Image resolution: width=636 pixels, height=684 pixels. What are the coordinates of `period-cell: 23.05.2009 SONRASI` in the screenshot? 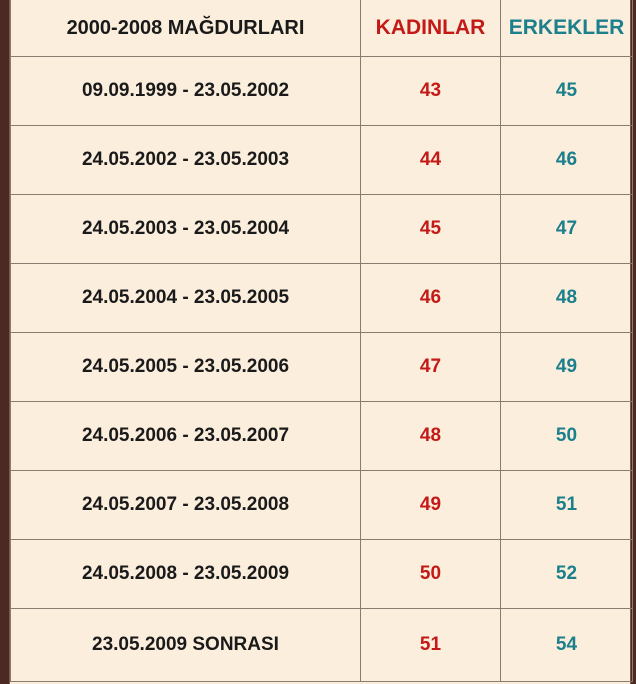 It's located at (185, 645).